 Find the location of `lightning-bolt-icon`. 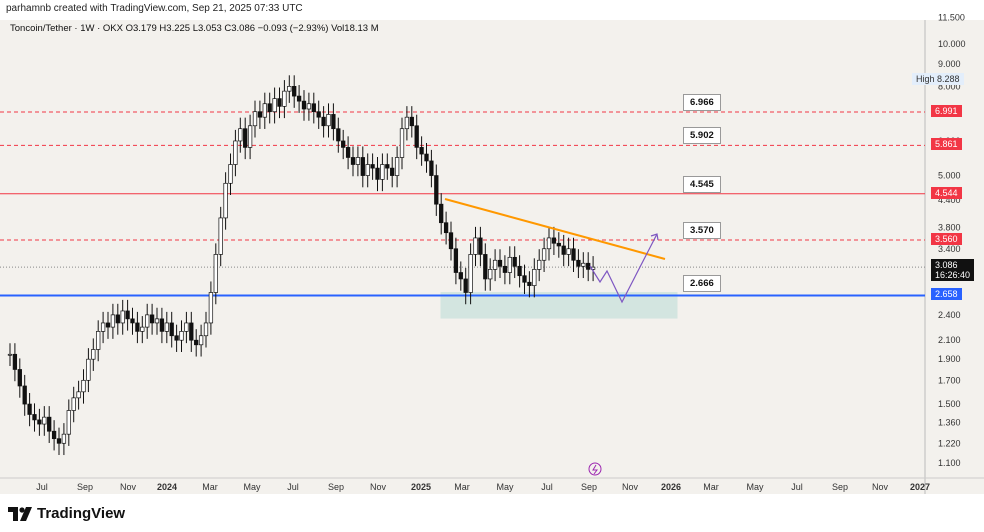

lightning-bolt-icon is located at coordinates (595, 469).